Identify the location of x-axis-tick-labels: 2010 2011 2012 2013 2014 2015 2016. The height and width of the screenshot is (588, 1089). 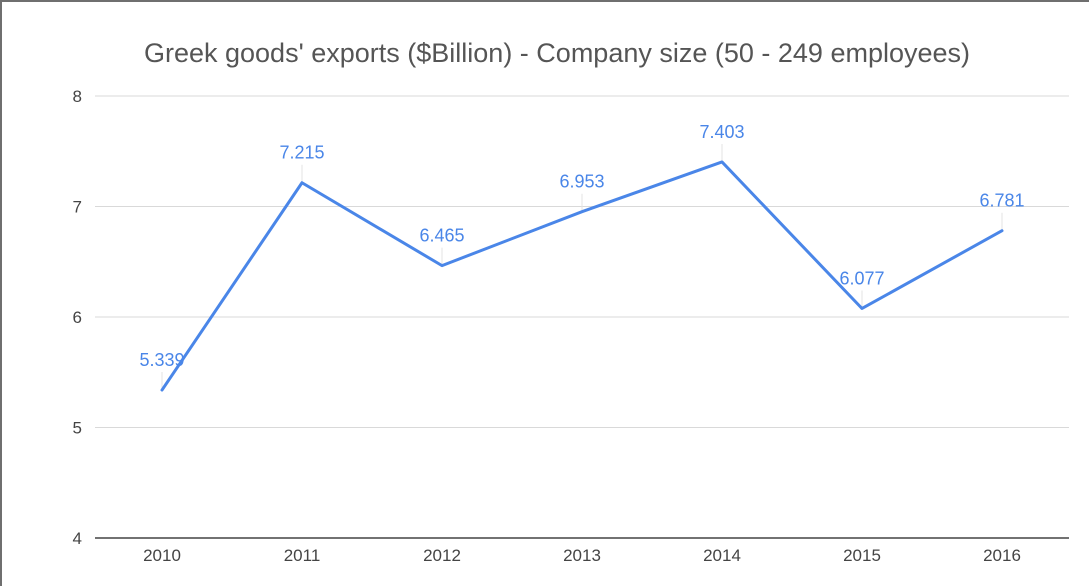
(582, 555).